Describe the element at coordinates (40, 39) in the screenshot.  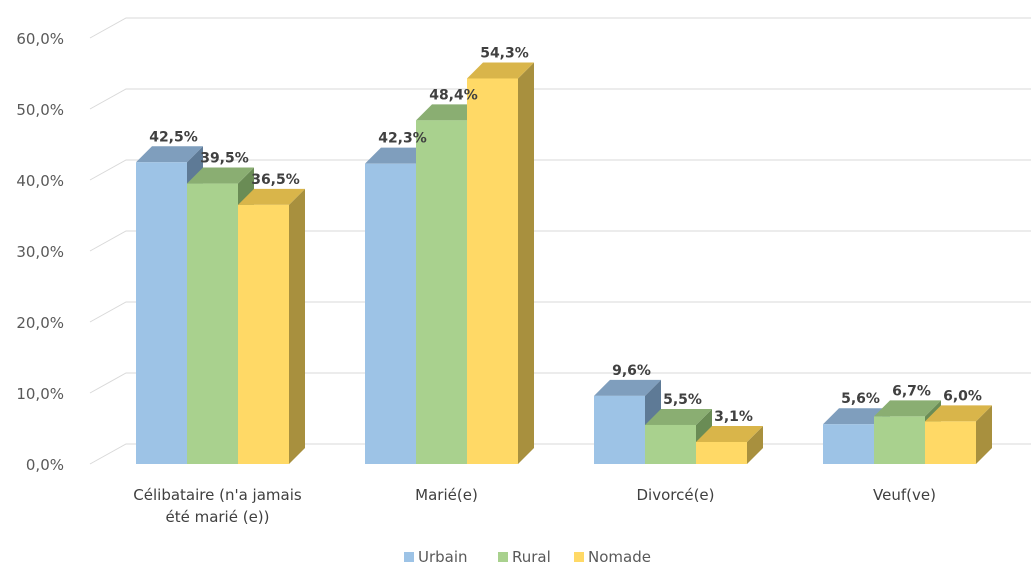
I see `y-tick-label: 60,0%` at that location.